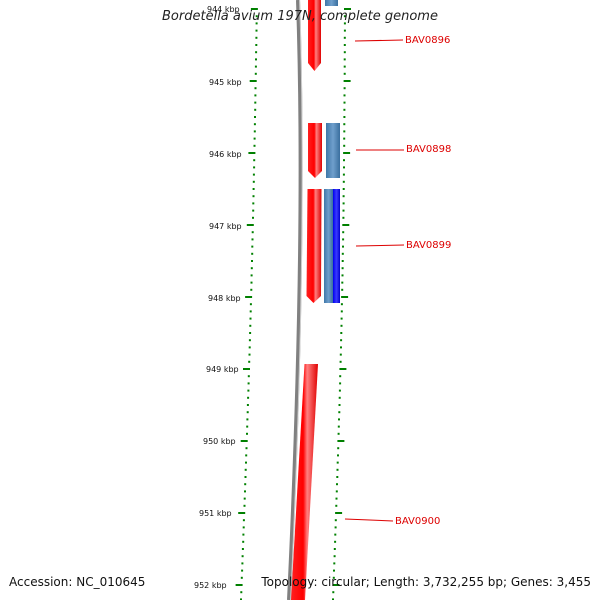 This screenshot has height=600, width=600. Describe the element at coordinates (428, 149) in the screenshot. I see `gene-label-bav0898: BAV0898` at that location.